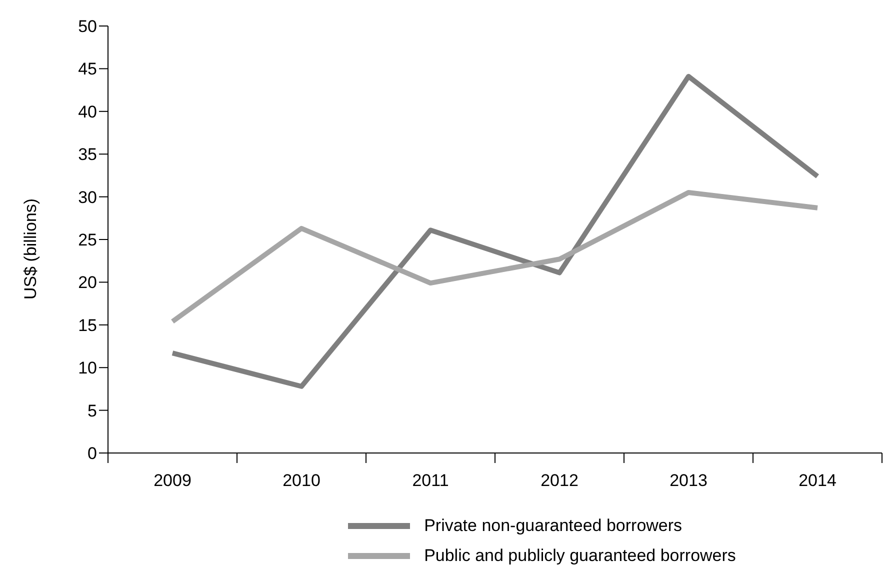  I want to click on legend-label: Private non-guaranteed borrowers, so click(553, 526).